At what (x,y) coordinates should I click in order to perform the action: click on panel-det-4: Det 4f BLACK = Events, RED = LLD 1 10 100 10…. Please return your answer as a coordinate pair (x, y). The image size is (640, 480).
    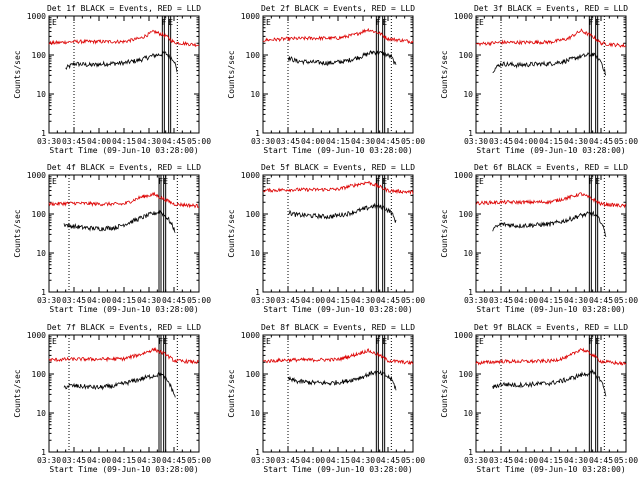
    Looking at the image, I should click on (112, 238).